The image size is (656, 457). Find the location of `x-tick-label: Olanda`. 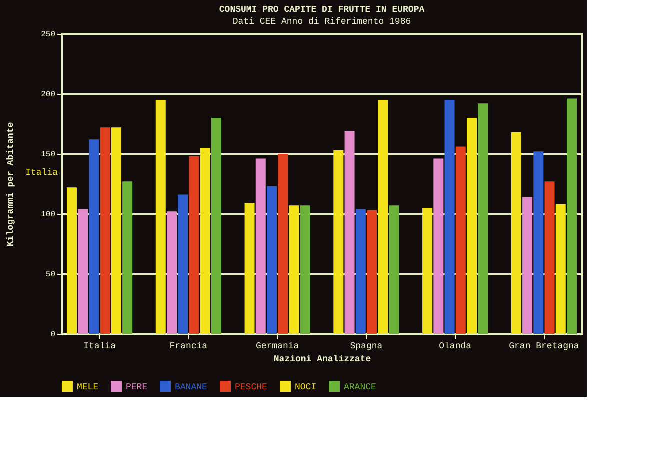

x-tick-label: Olanda is located at coordinates (455, 347).